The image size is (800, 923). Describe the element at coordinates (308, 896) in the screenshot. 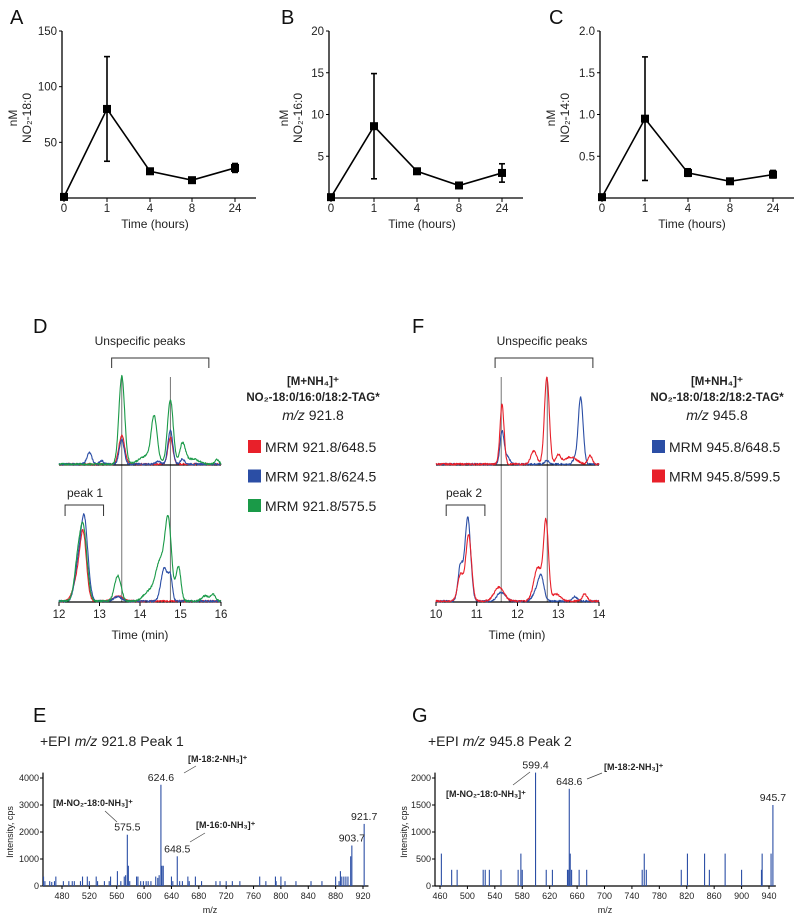

I see `x-tick-label: 840` at that location.